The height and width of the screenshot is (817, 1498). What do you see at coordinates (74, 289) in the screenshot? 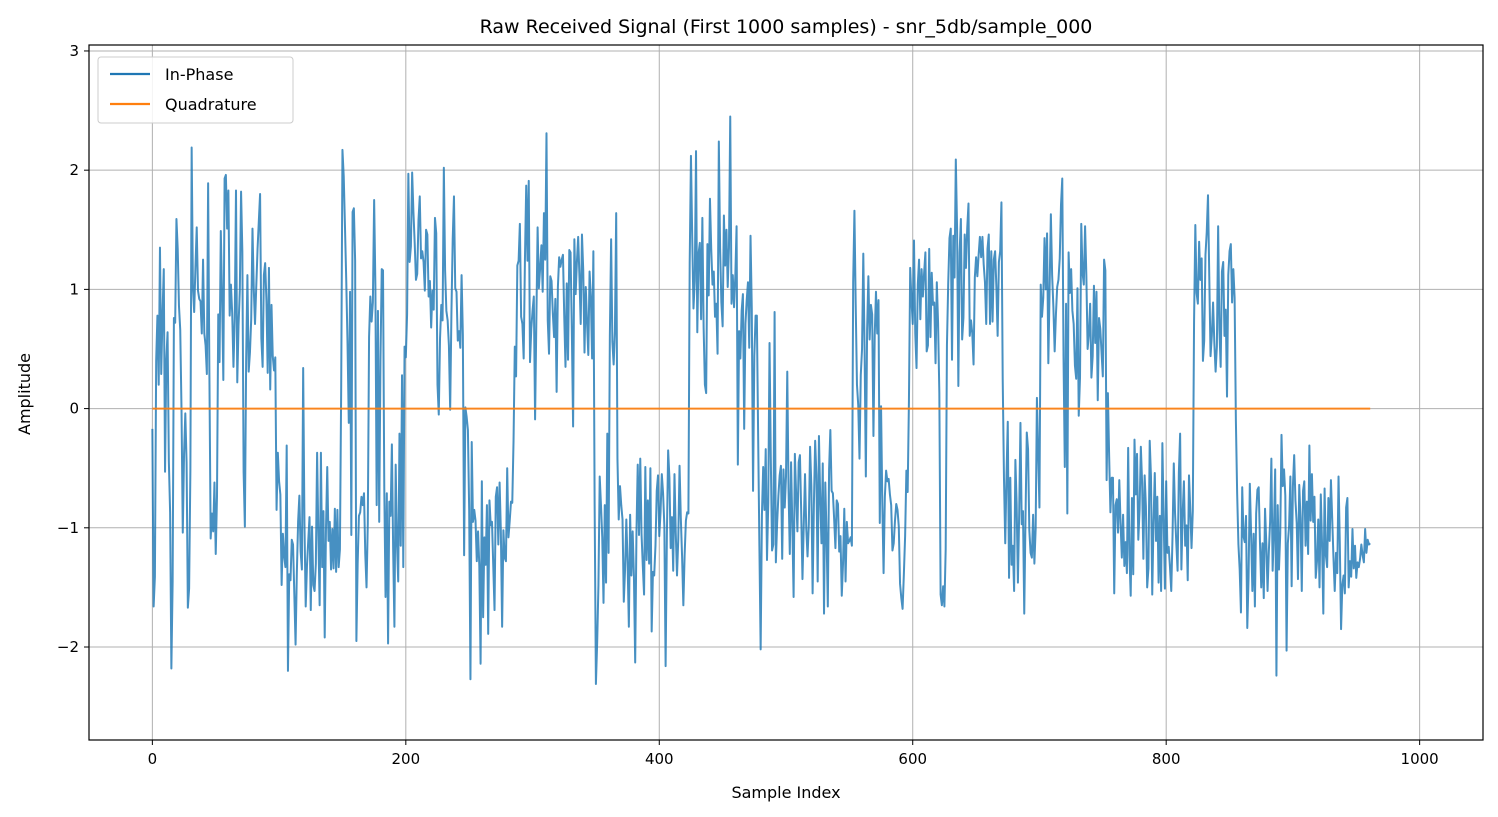
I see `y-tick-label: 1` at bounding box center [74, 289].